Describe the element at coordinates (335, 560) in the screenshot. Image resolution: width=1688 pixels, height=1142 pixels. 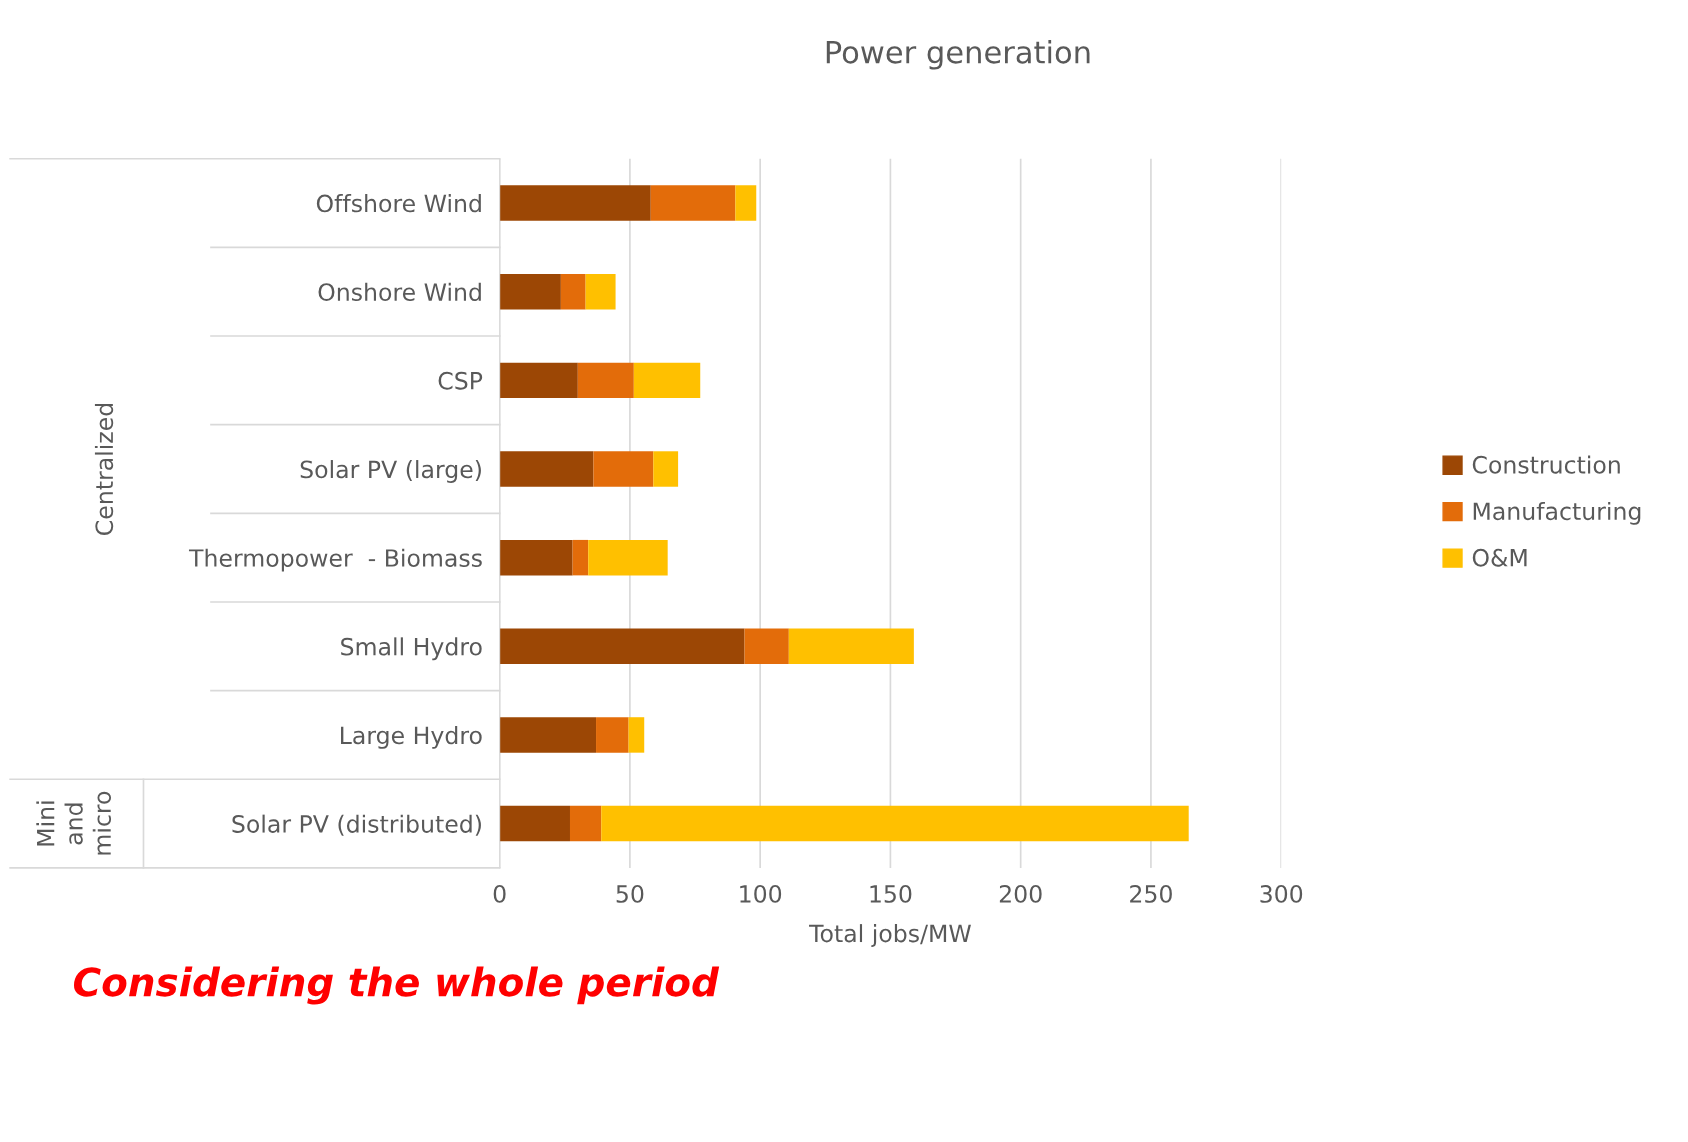
I see `y-tick-label: Thermopower - Biomass` at that location.